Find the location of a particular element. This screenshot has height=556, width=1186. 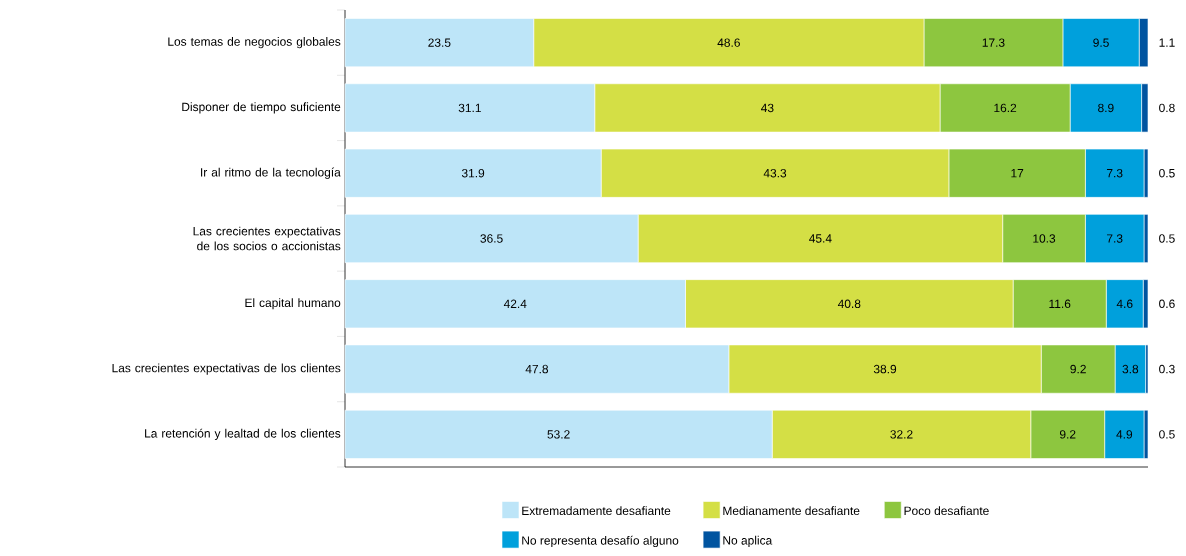

data-label: 17.3 is located at coordinates (993, 42).